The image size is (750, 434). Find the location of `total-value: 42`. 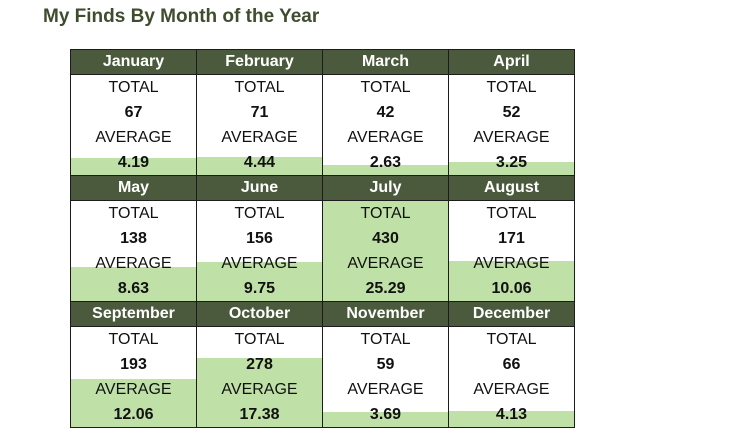

total-value: 42 is located at coordinates (385, 112).